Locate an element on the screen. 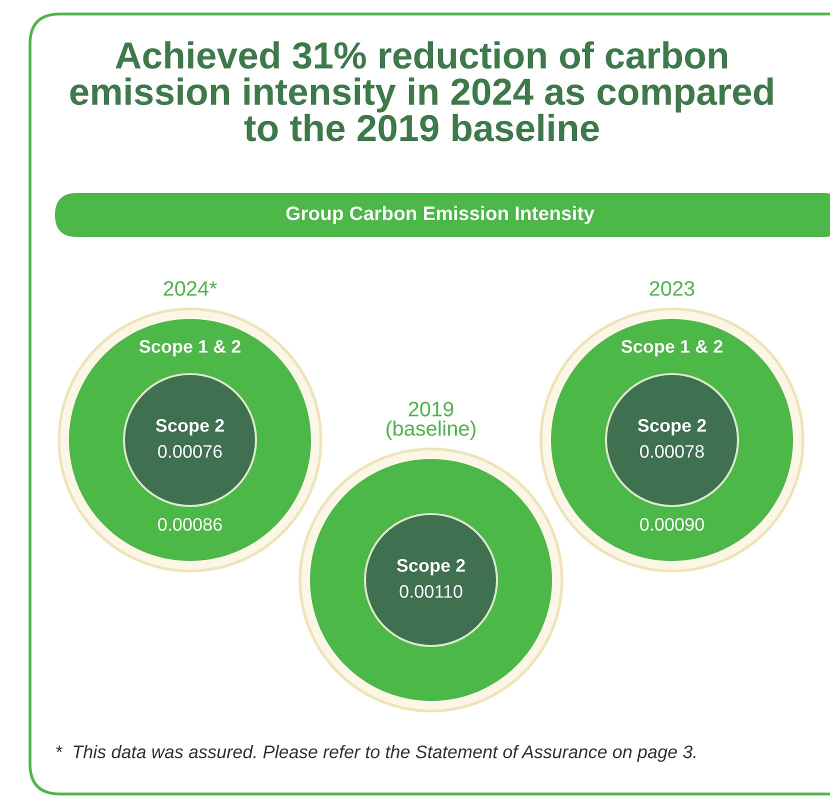  category-label: 2023 is located at coordinates (672, 288).